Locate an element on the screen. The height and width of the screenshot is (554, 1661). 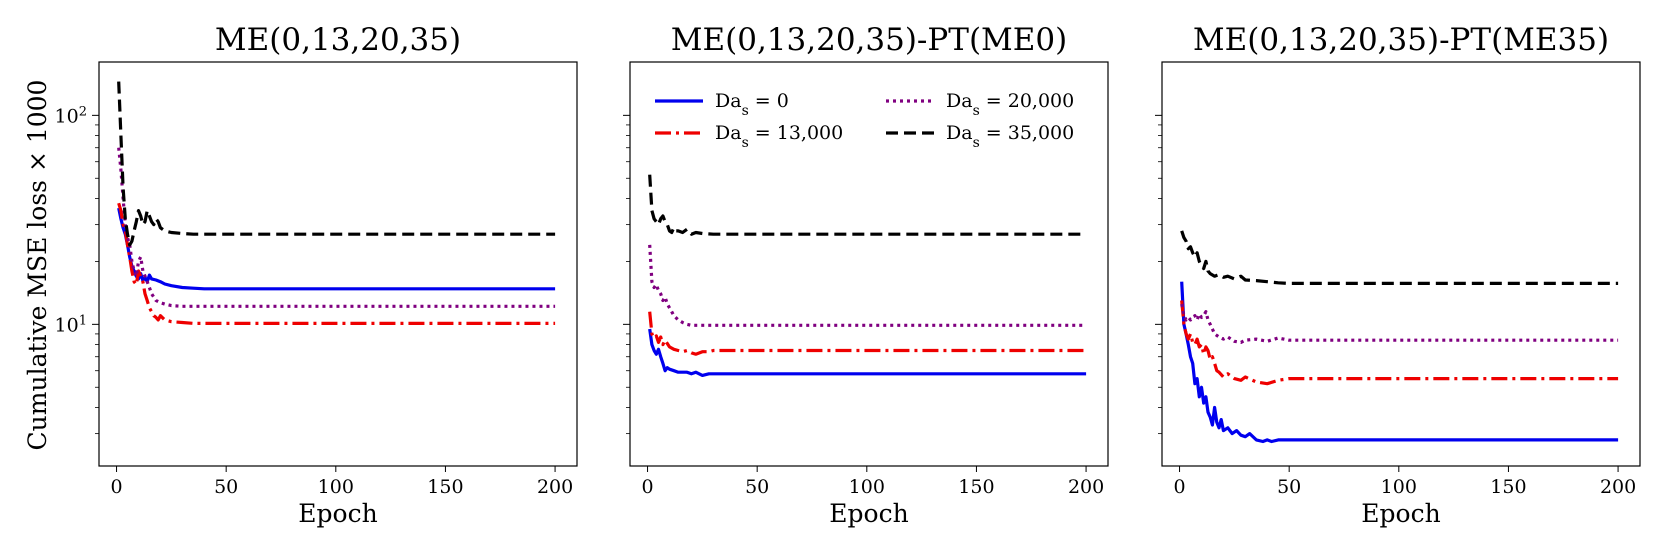
y-axis-label: Cumulative MSE loss × 1000 is located at coordinates (37, 265).